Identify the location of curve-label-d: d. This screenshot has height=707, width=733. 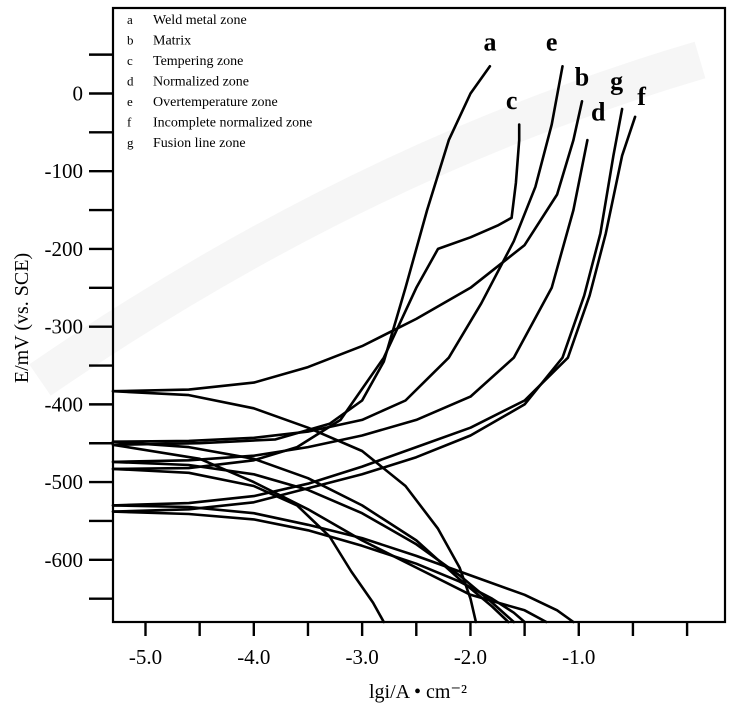
(598, 112).